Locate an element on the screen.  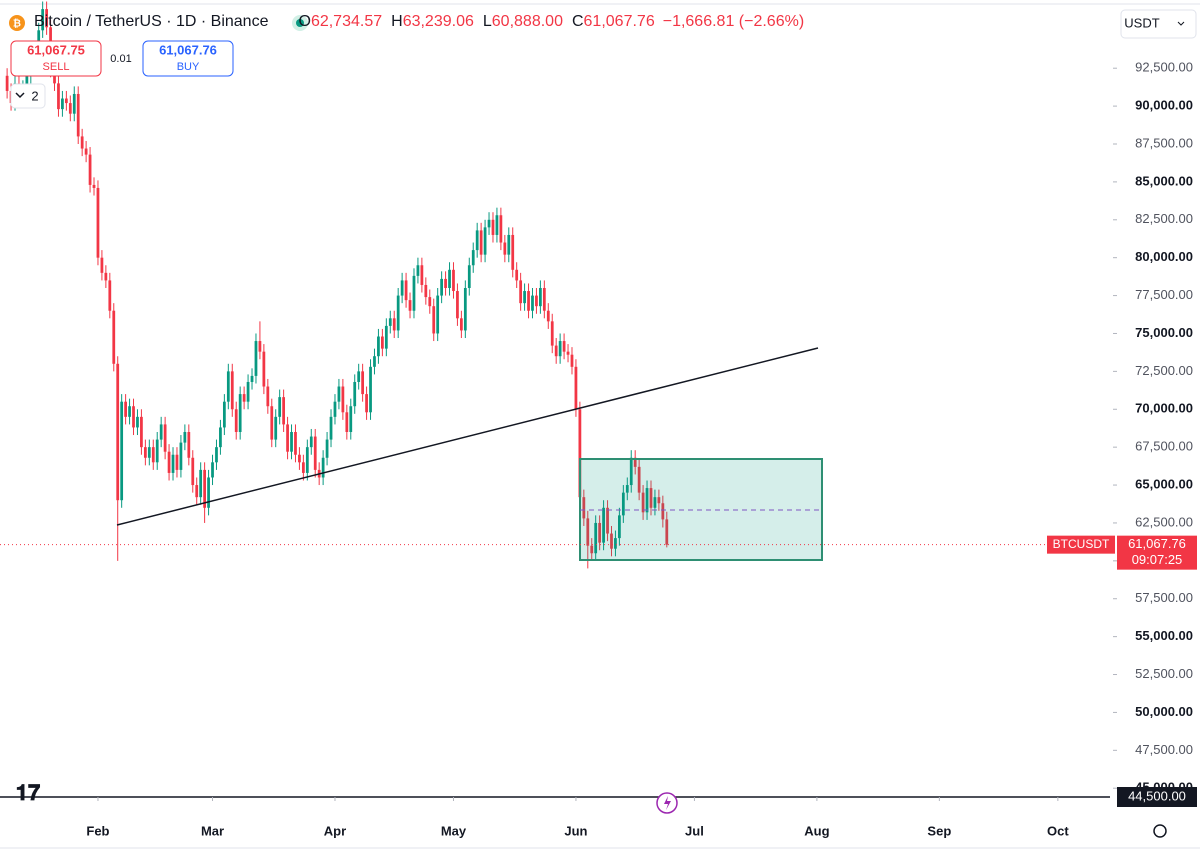
y-tick-label: 55,000.00 is located at coordinates (1164, 635).